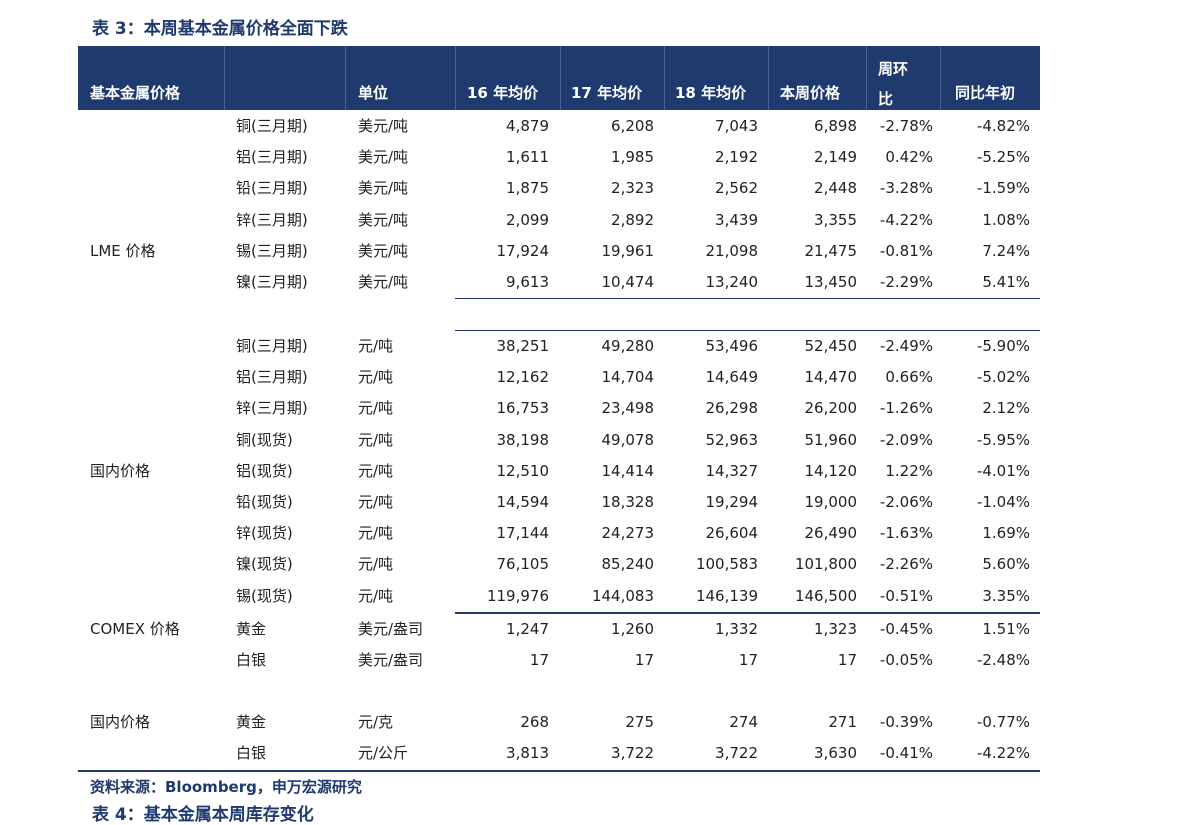 This screenshot has width=1191, height=825. What do you see at coordinates (842, 722) in the screenshot?
I see `value-cell: 271` at bounding box center [842, 722].